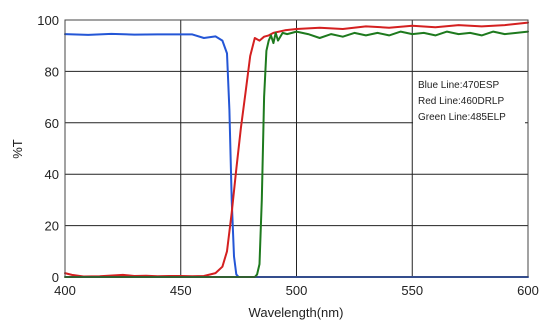 This screenshot has width=542, height=330. What do you see at coordinates (55, 277) in the screenshot?
I see `y-tick-label: 0` at bounding box center [55, 277].